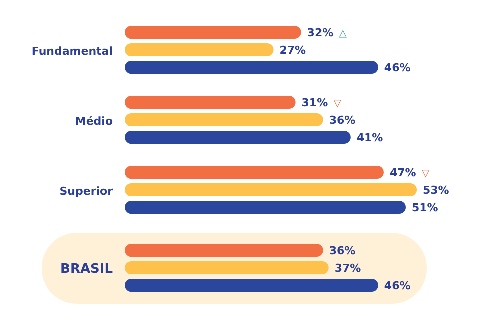 The width and height of the screenshot is (493, 332). I want to click on y-tick-label: BRASIL, so click(86, 269).